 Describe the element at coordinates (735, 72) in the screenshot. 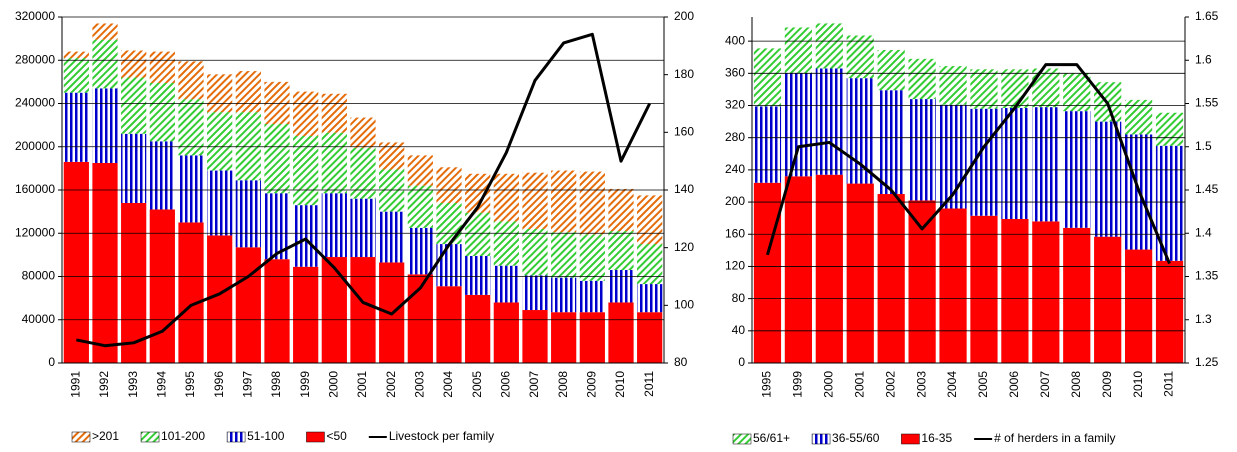

I see `y-tick-label: 360` at that location.